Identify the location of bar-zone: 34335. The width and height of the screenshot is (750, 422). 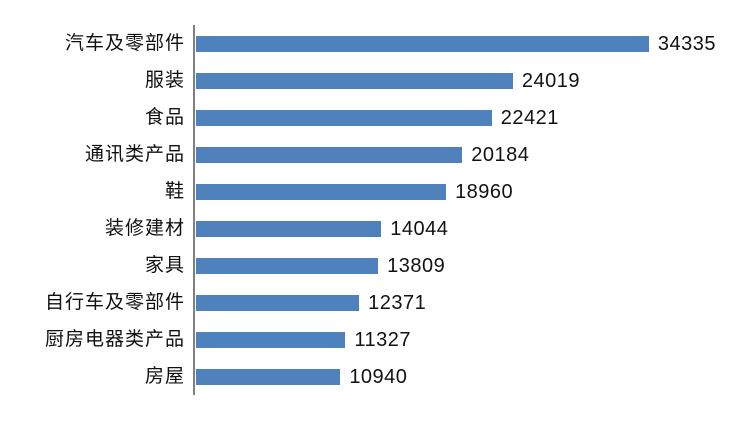
(473, 43).